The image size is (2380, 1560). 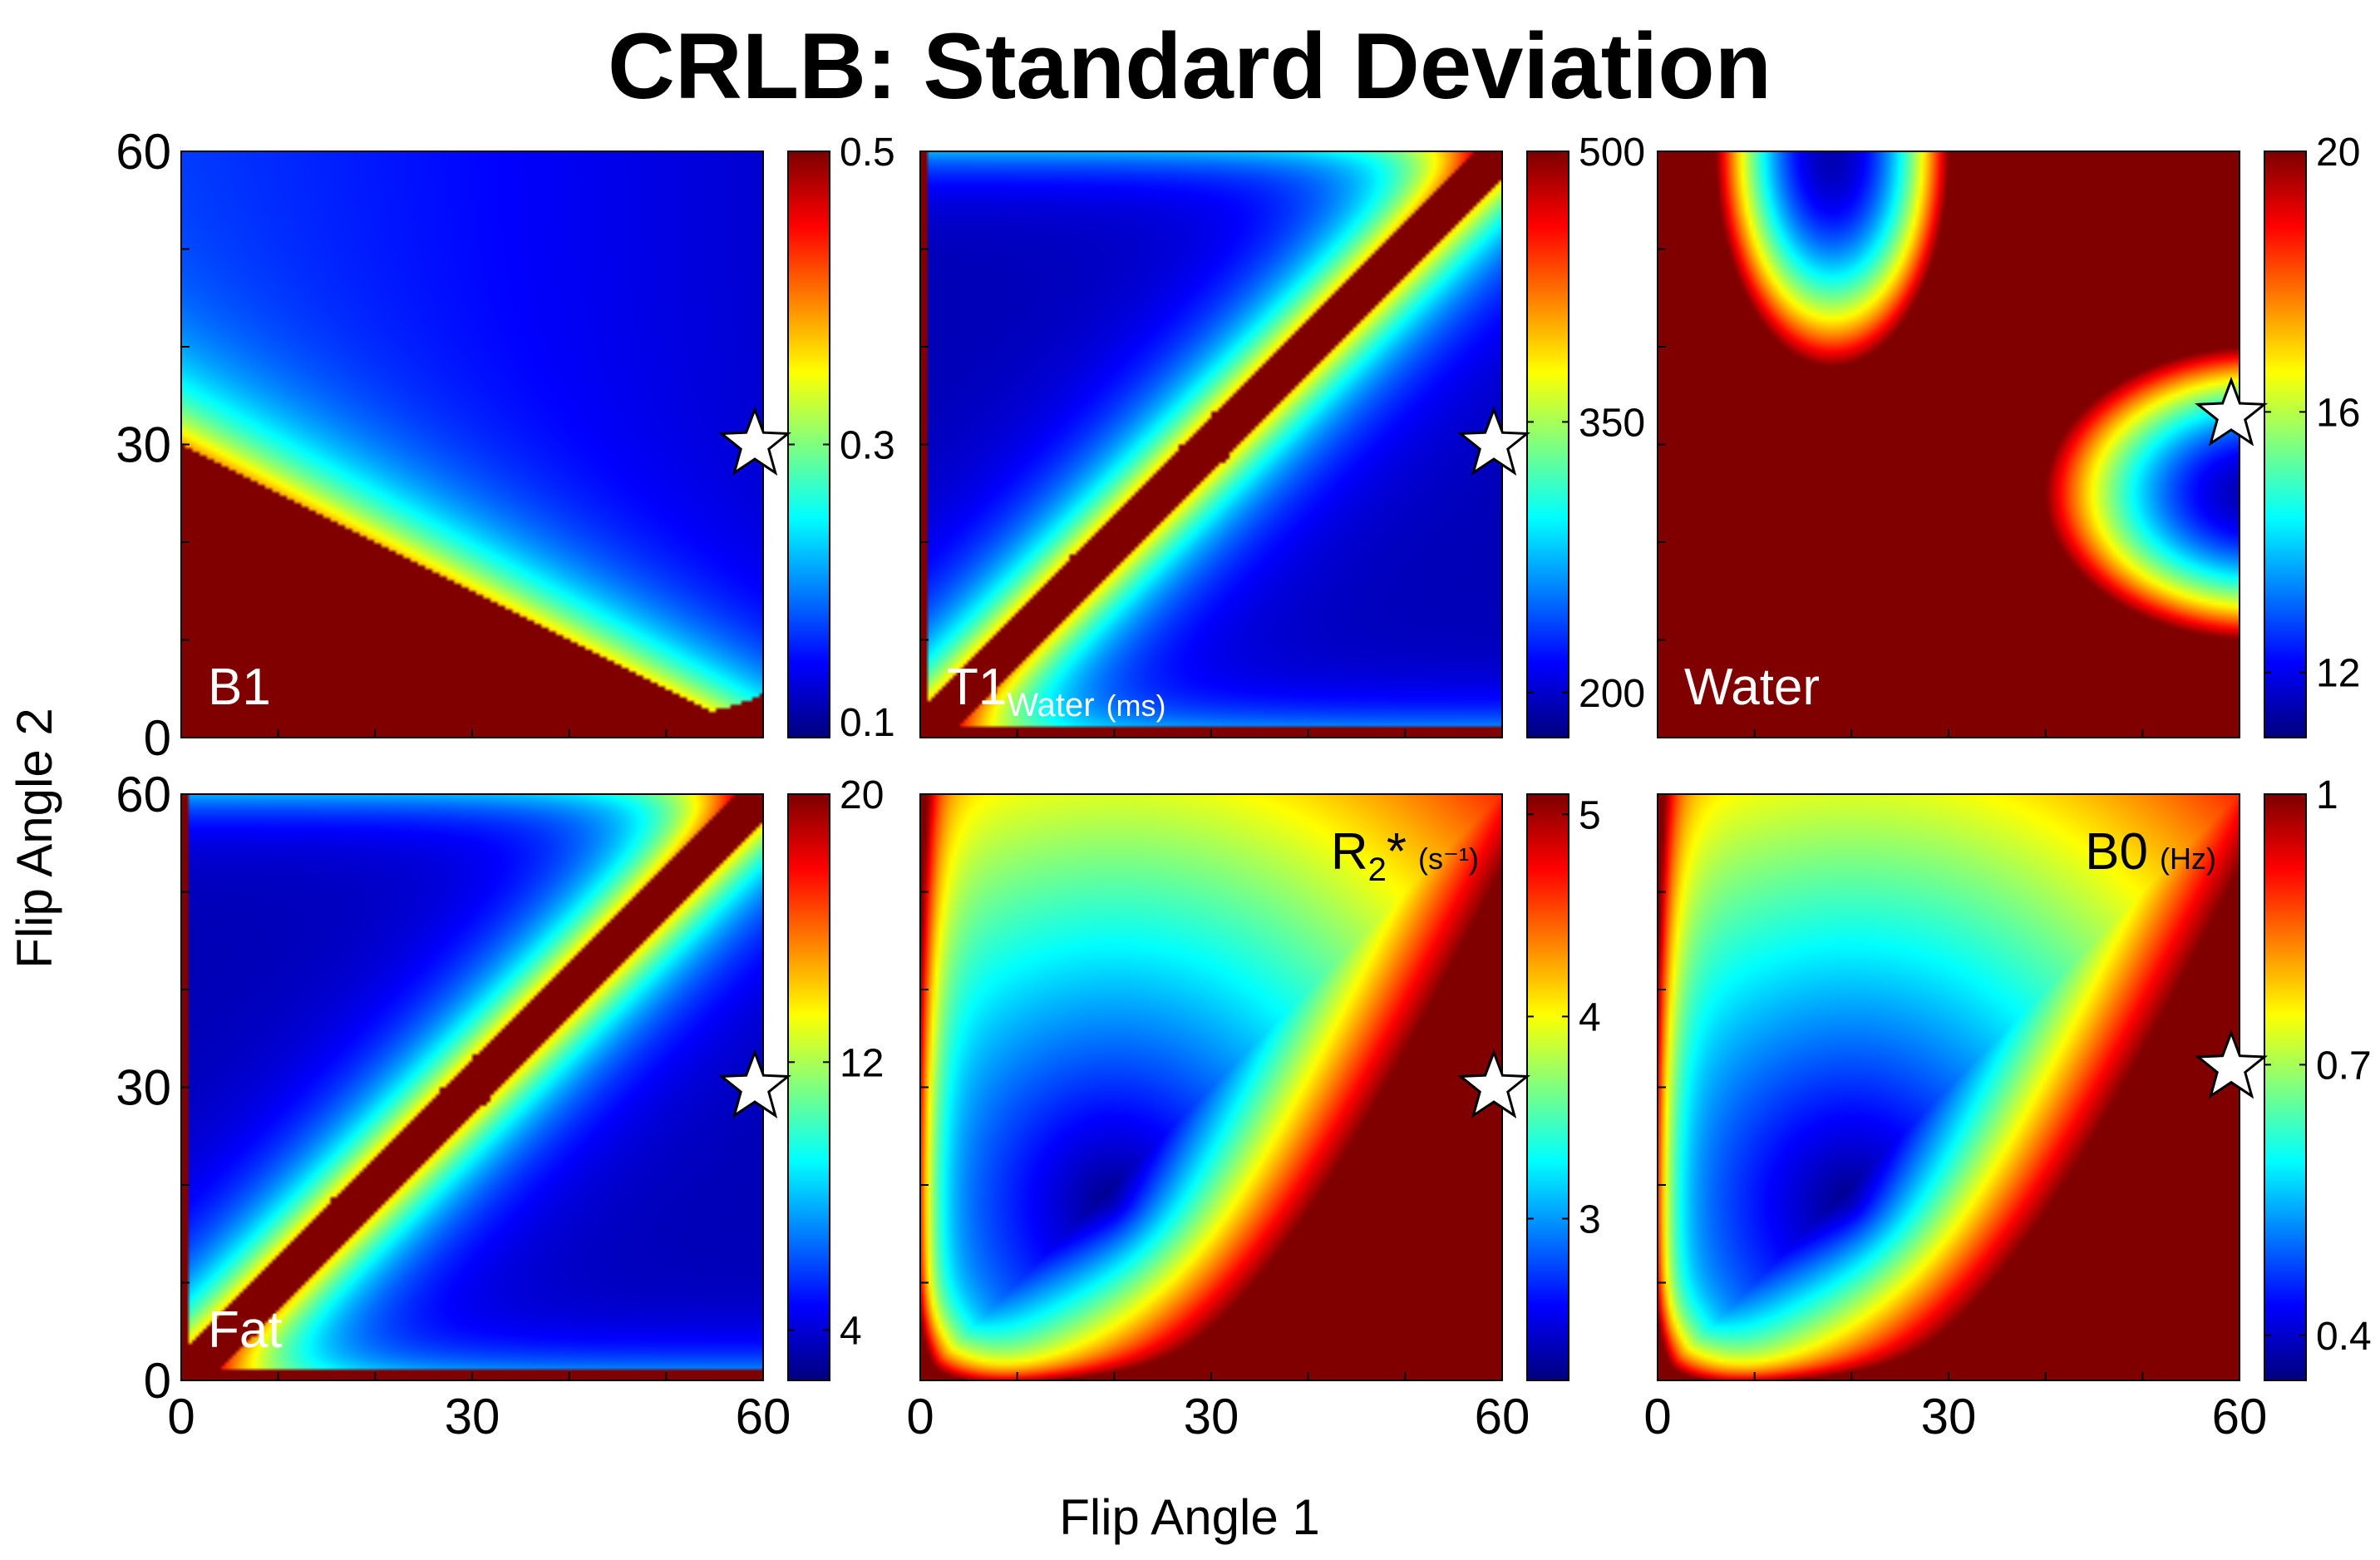 What do you see at coordinates (2150, 852) in the screenshot?
I see `panel-label: B0 (Hz)` at bounding box center [2150, 852].